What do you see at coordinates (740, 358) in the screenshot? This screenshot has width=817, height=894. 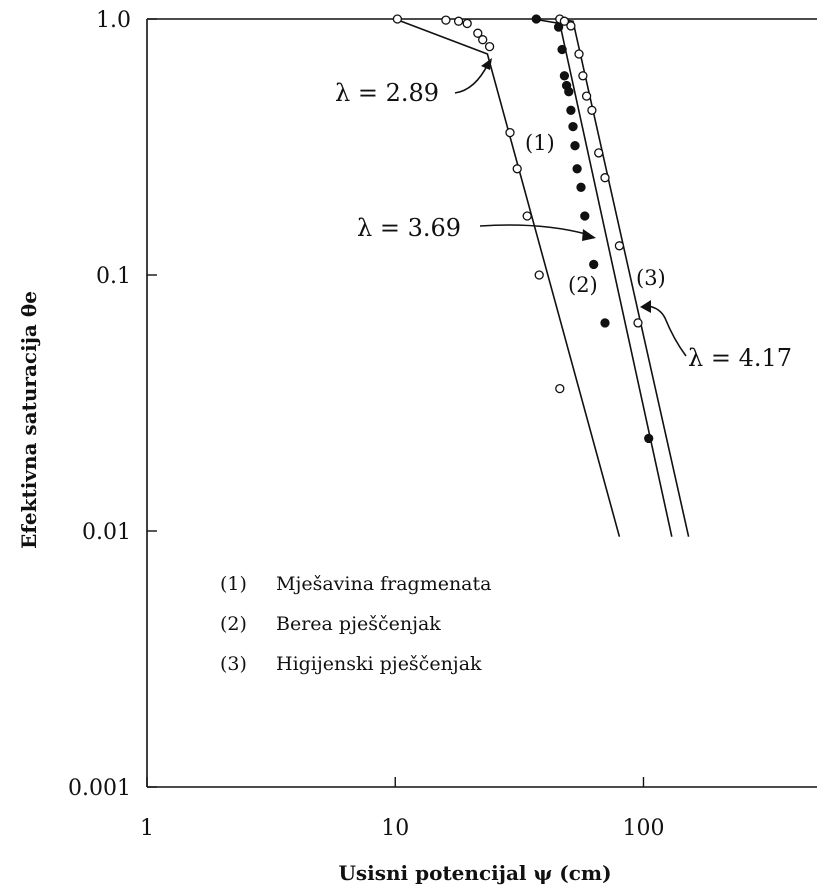 I see `lambda-label-3: λ = 4.17` at bounding box center [740, 358].